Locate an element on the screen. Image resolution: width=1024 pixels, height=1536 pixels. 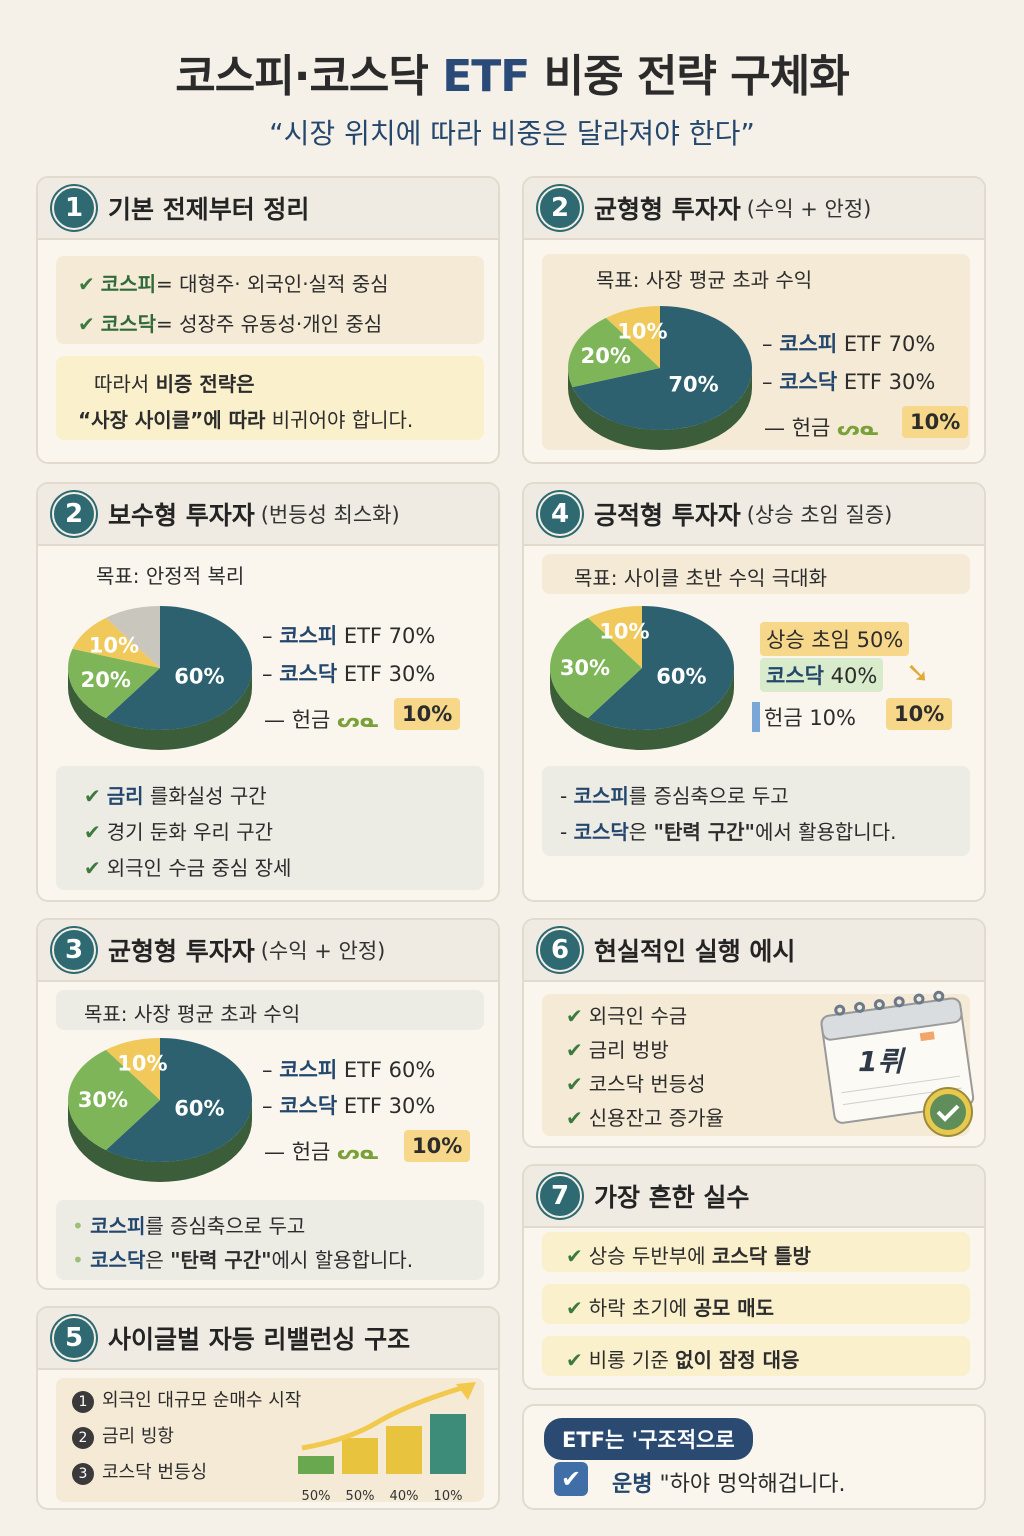
page-title: 코스피·코스닥 ETF 비중 전략 구체화 is located at coordinates (512, 76).